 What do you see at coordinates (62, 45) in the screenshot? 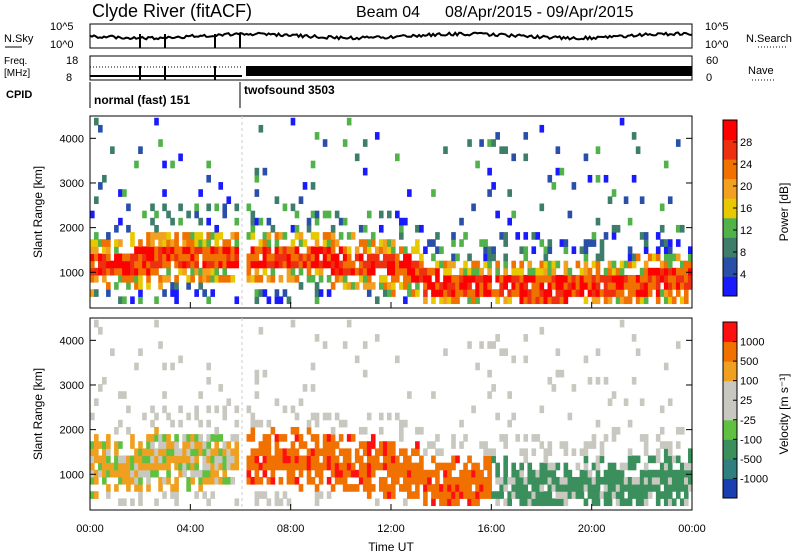
I see `noise-left-tick-bottom: 10^0` at bounding box center [62, 45].